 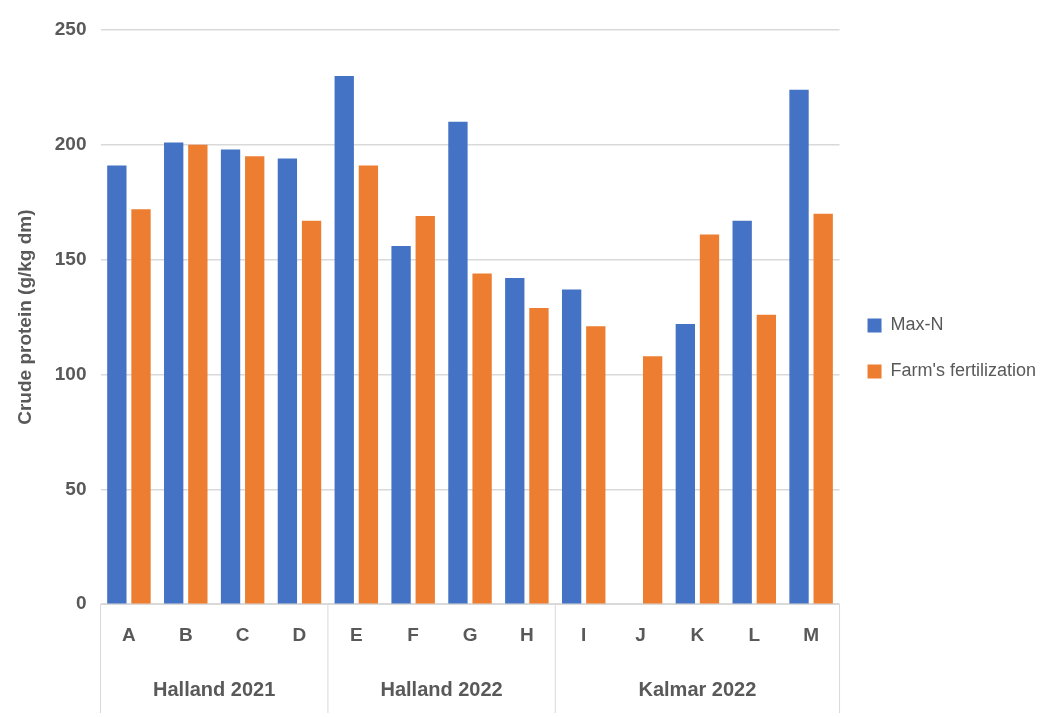 I want to click on x-tick-label: C, so click(x=242, y=634).